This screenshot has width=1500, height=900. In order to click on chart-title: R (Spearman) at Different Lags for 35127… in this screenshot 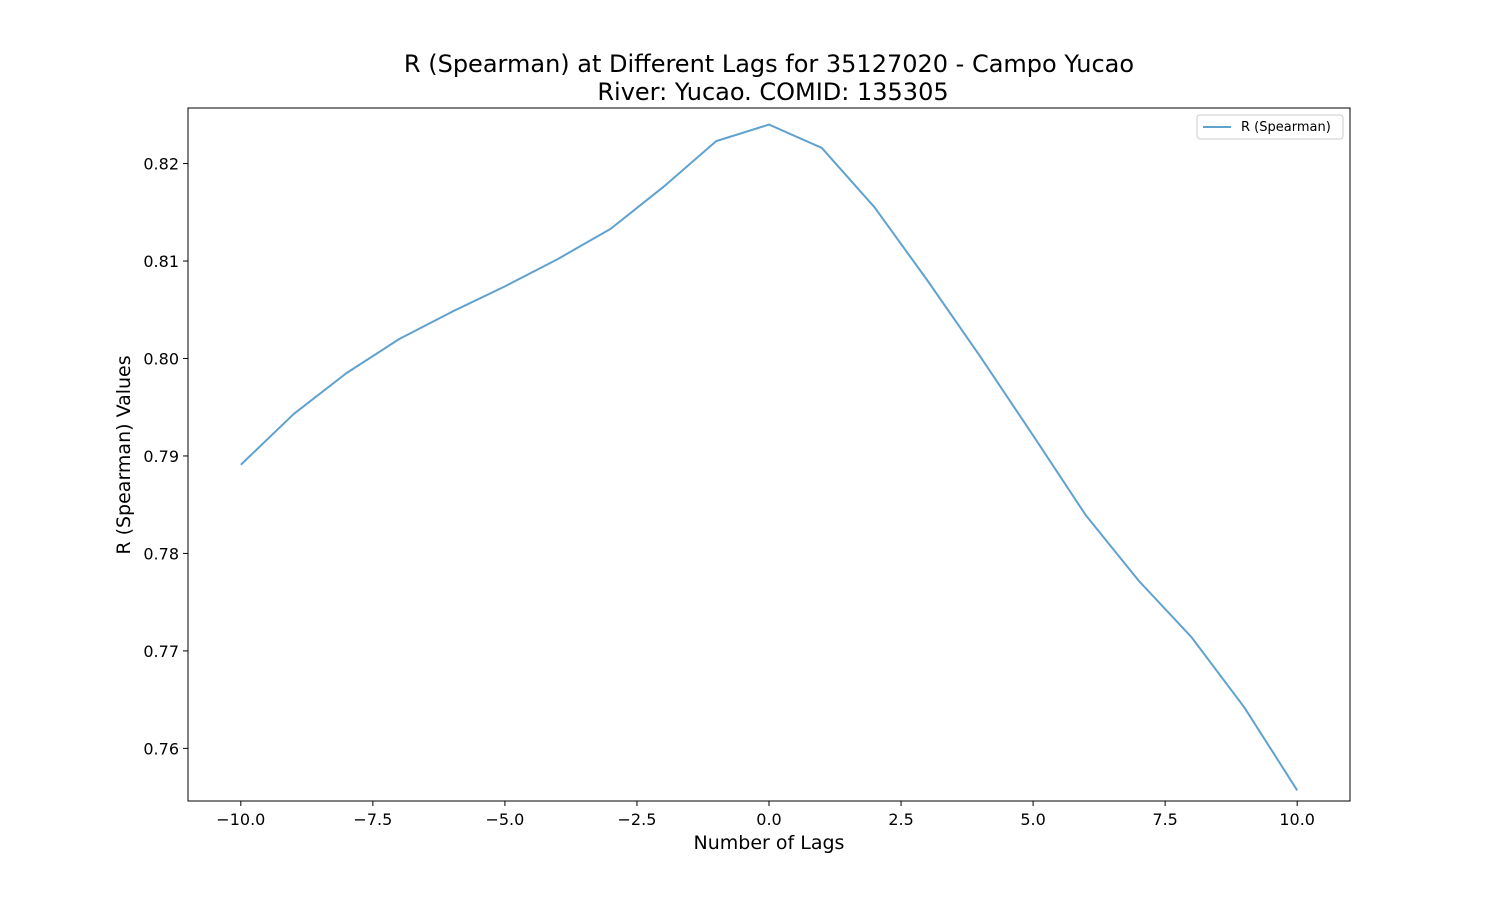, I will do `click(769, 64)`.